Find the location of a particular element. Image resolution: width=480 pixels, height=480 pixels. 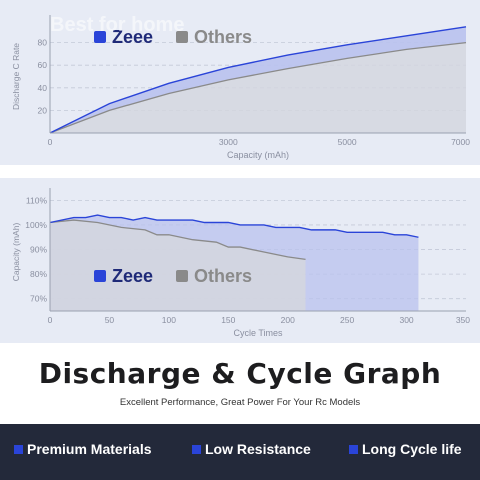

y-tick-label: 80 is located at coordinates (43, 43).